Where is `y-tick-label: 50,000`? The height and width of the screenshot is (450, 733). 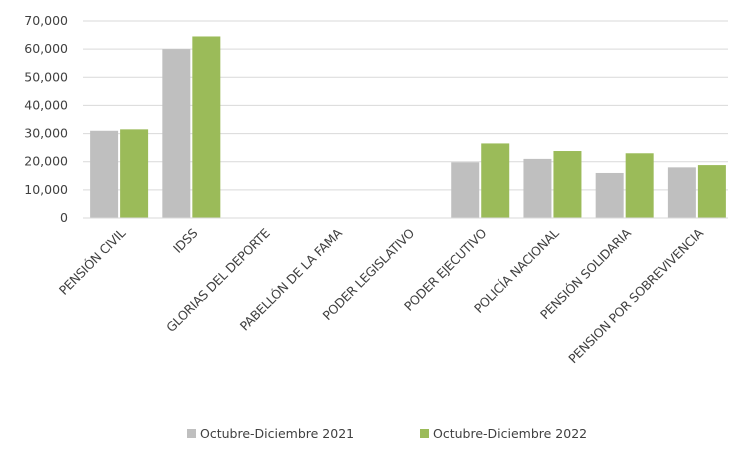 y-tick-label: 50,000 is located at coordinates (46, 76).